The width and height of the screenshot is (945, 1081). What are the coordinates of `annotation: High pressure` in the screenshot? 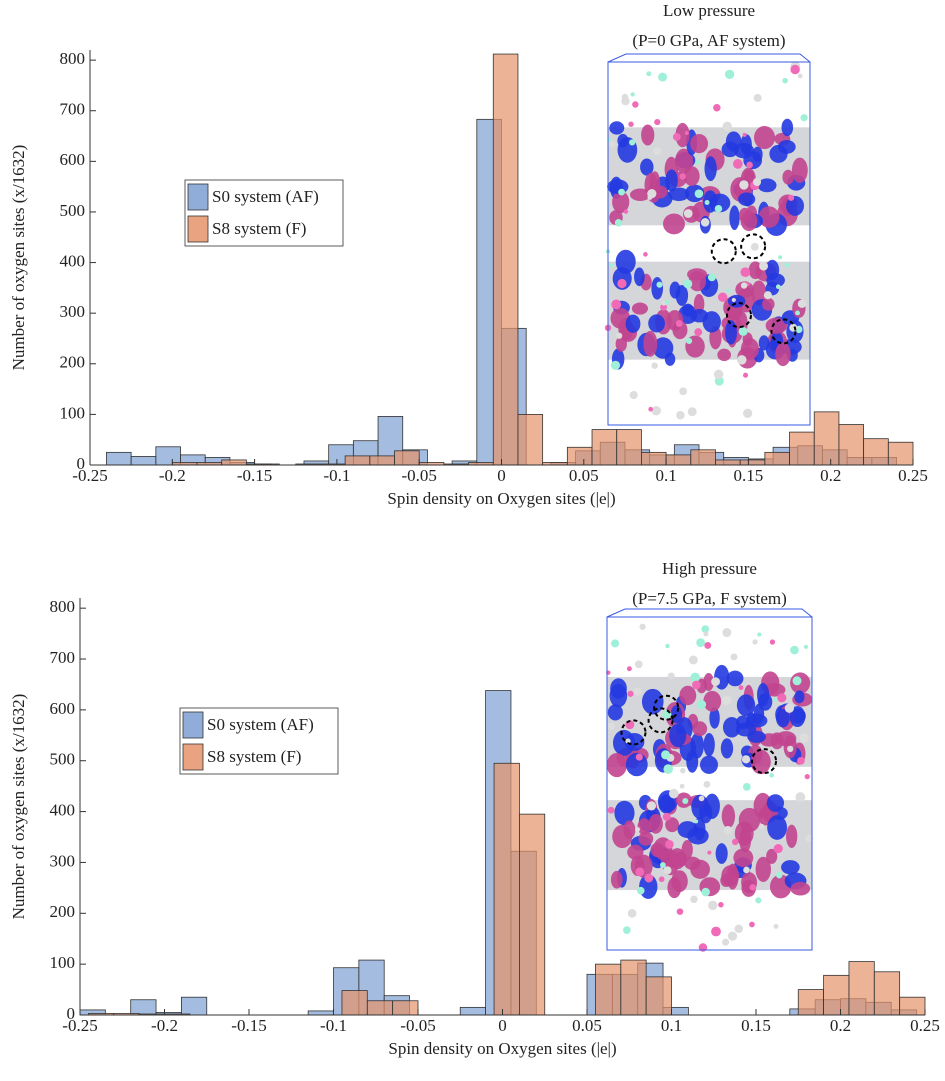 It's located at (709, 568).